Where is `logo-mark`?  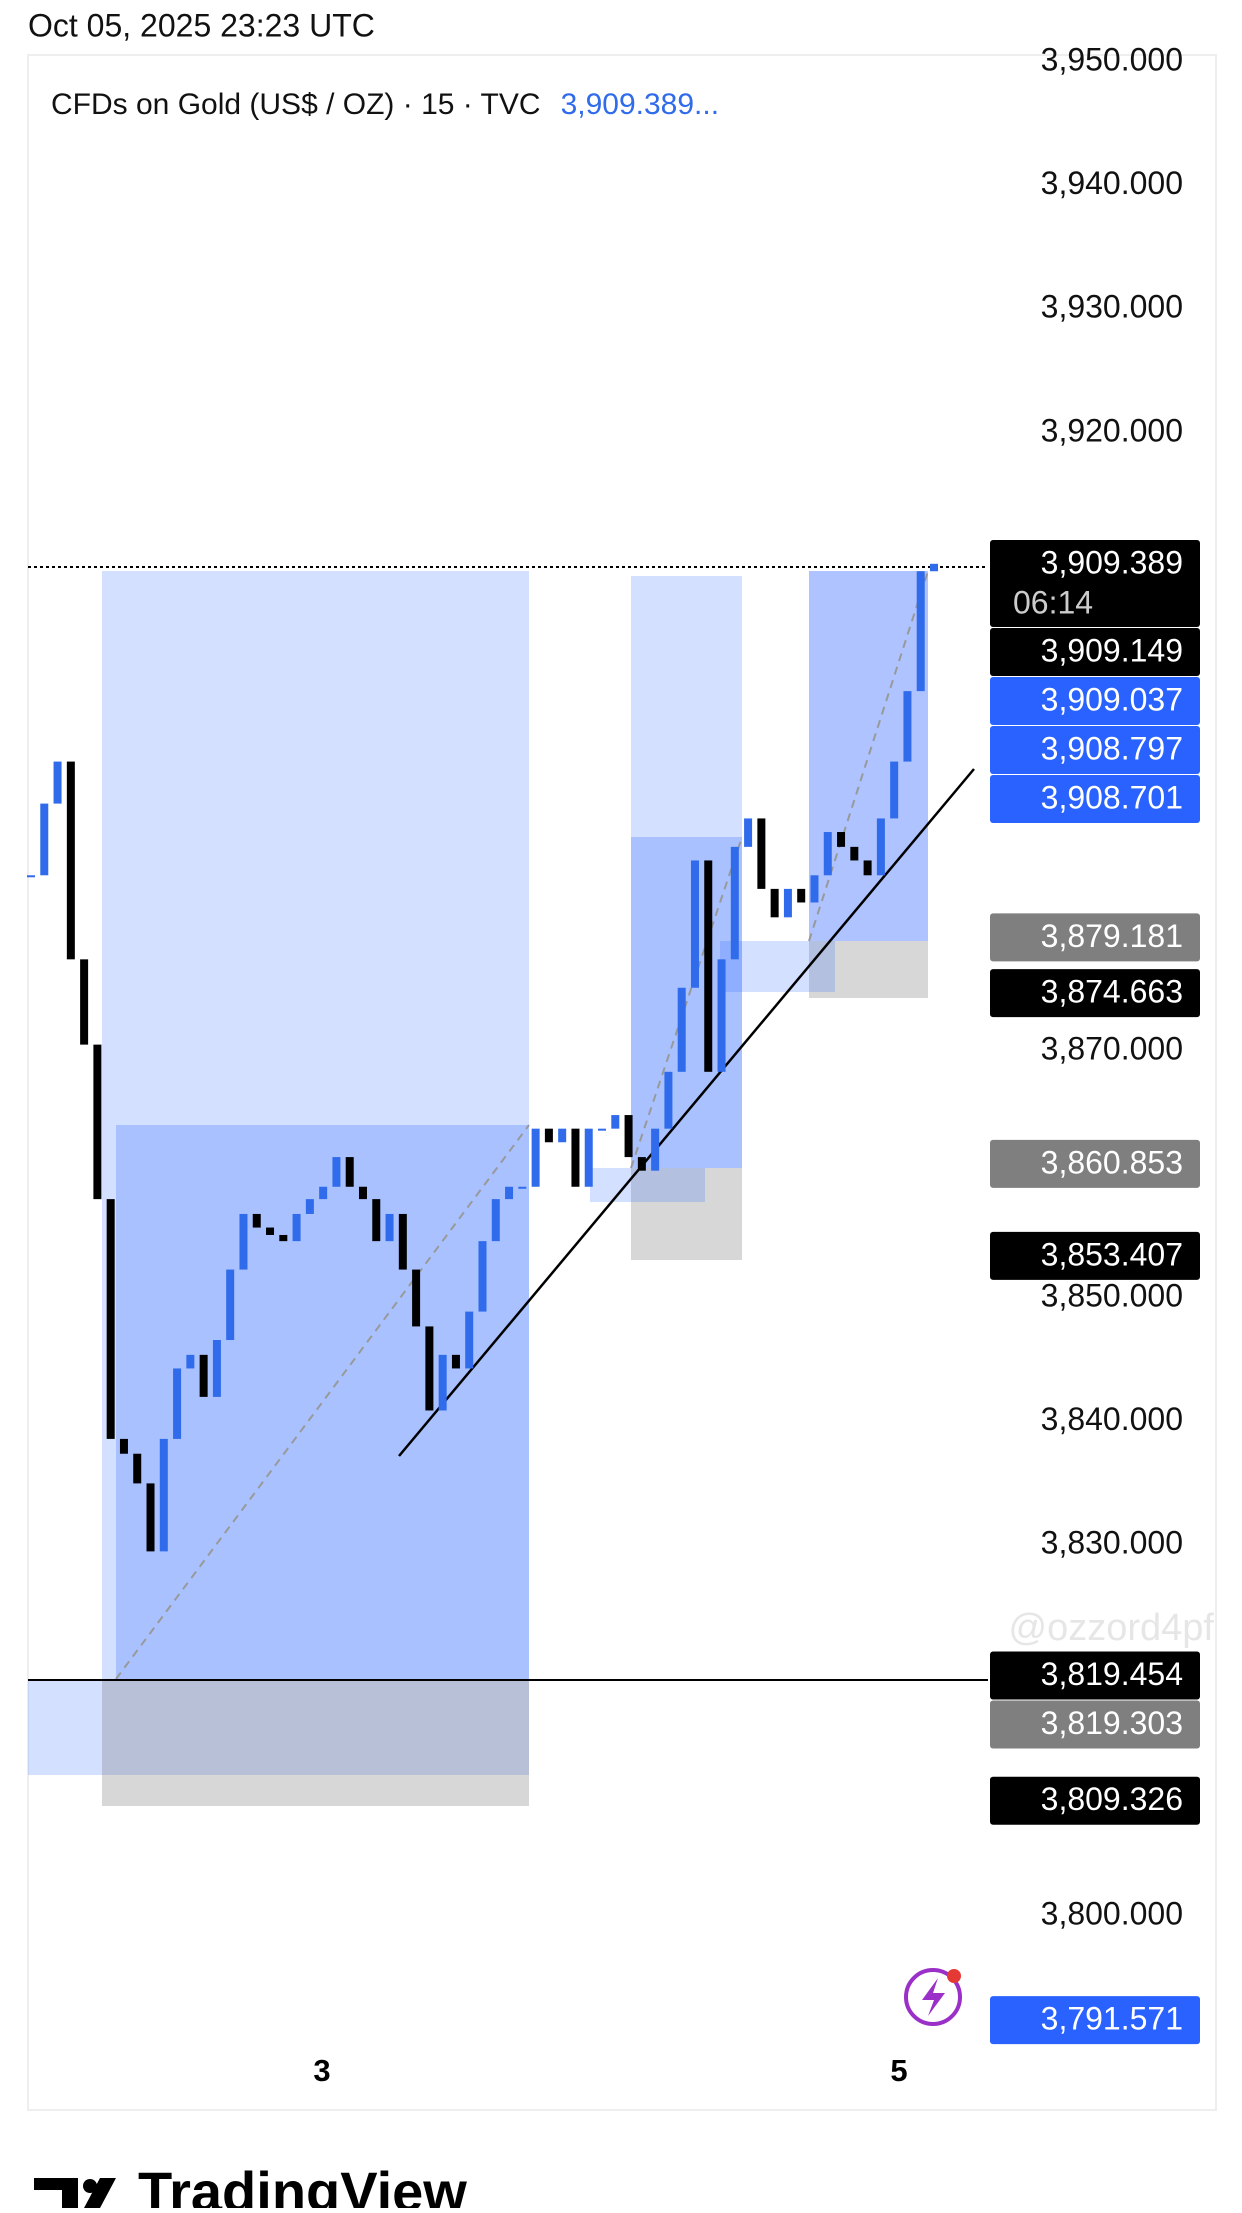
logo-mark is located at coordinates (75, 2193).